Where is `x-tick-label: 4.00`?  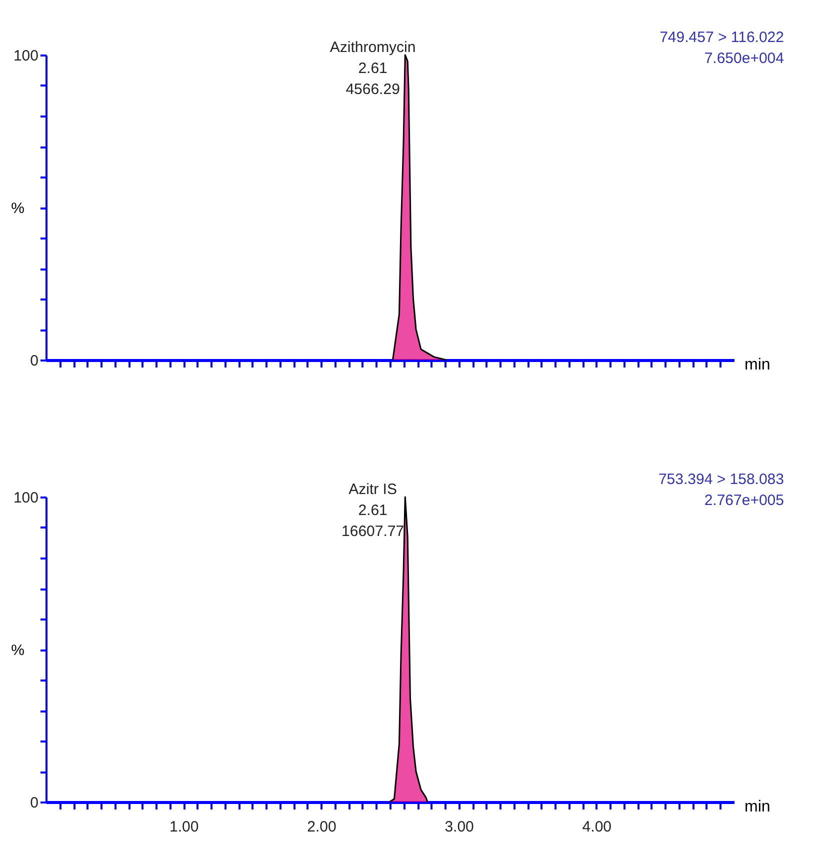
x-tick-label: 4.00 is located at coordinates (597, 827).